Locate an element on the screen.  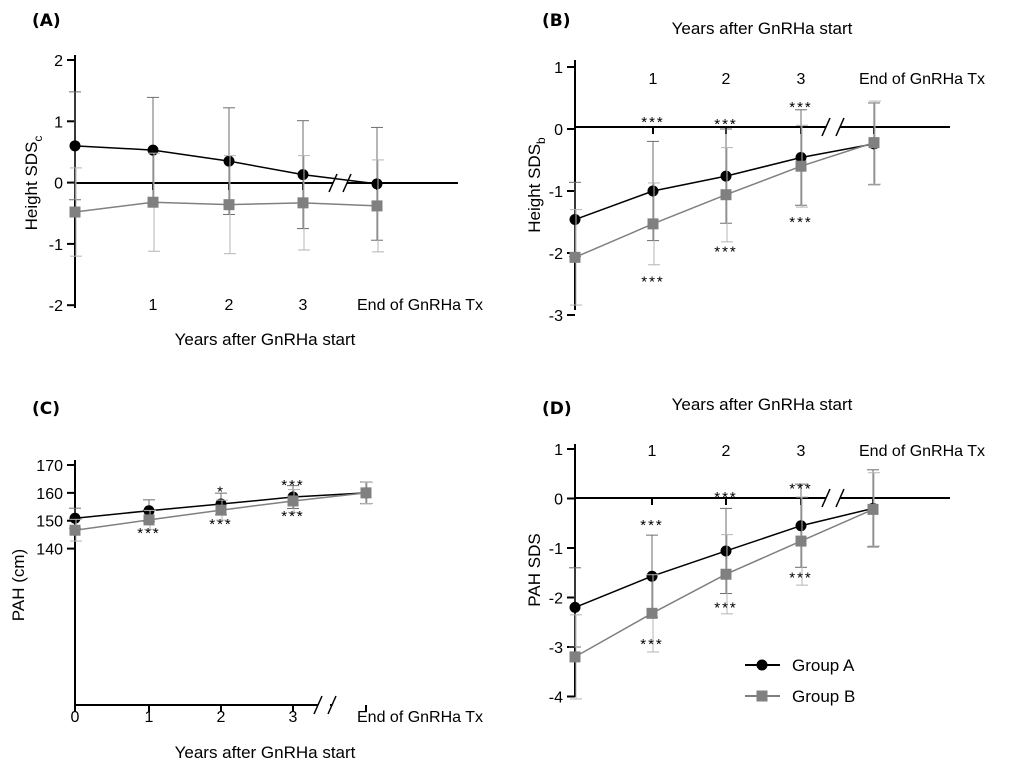
y-axis-title: PAH (cm) is located at coordinates (18, 585).